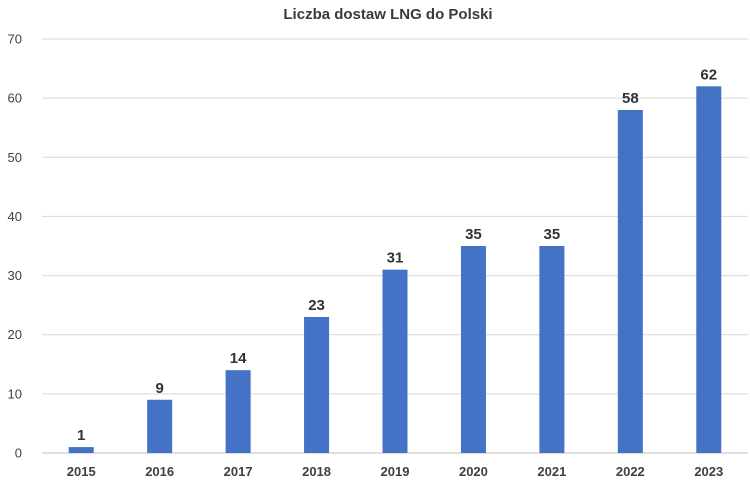 This screenshot has height=487, width=750. What do you see at coordinates (81, 471) in the screenshot?
I see `x-tick-label: 2015` at bounding box center [81, 471].